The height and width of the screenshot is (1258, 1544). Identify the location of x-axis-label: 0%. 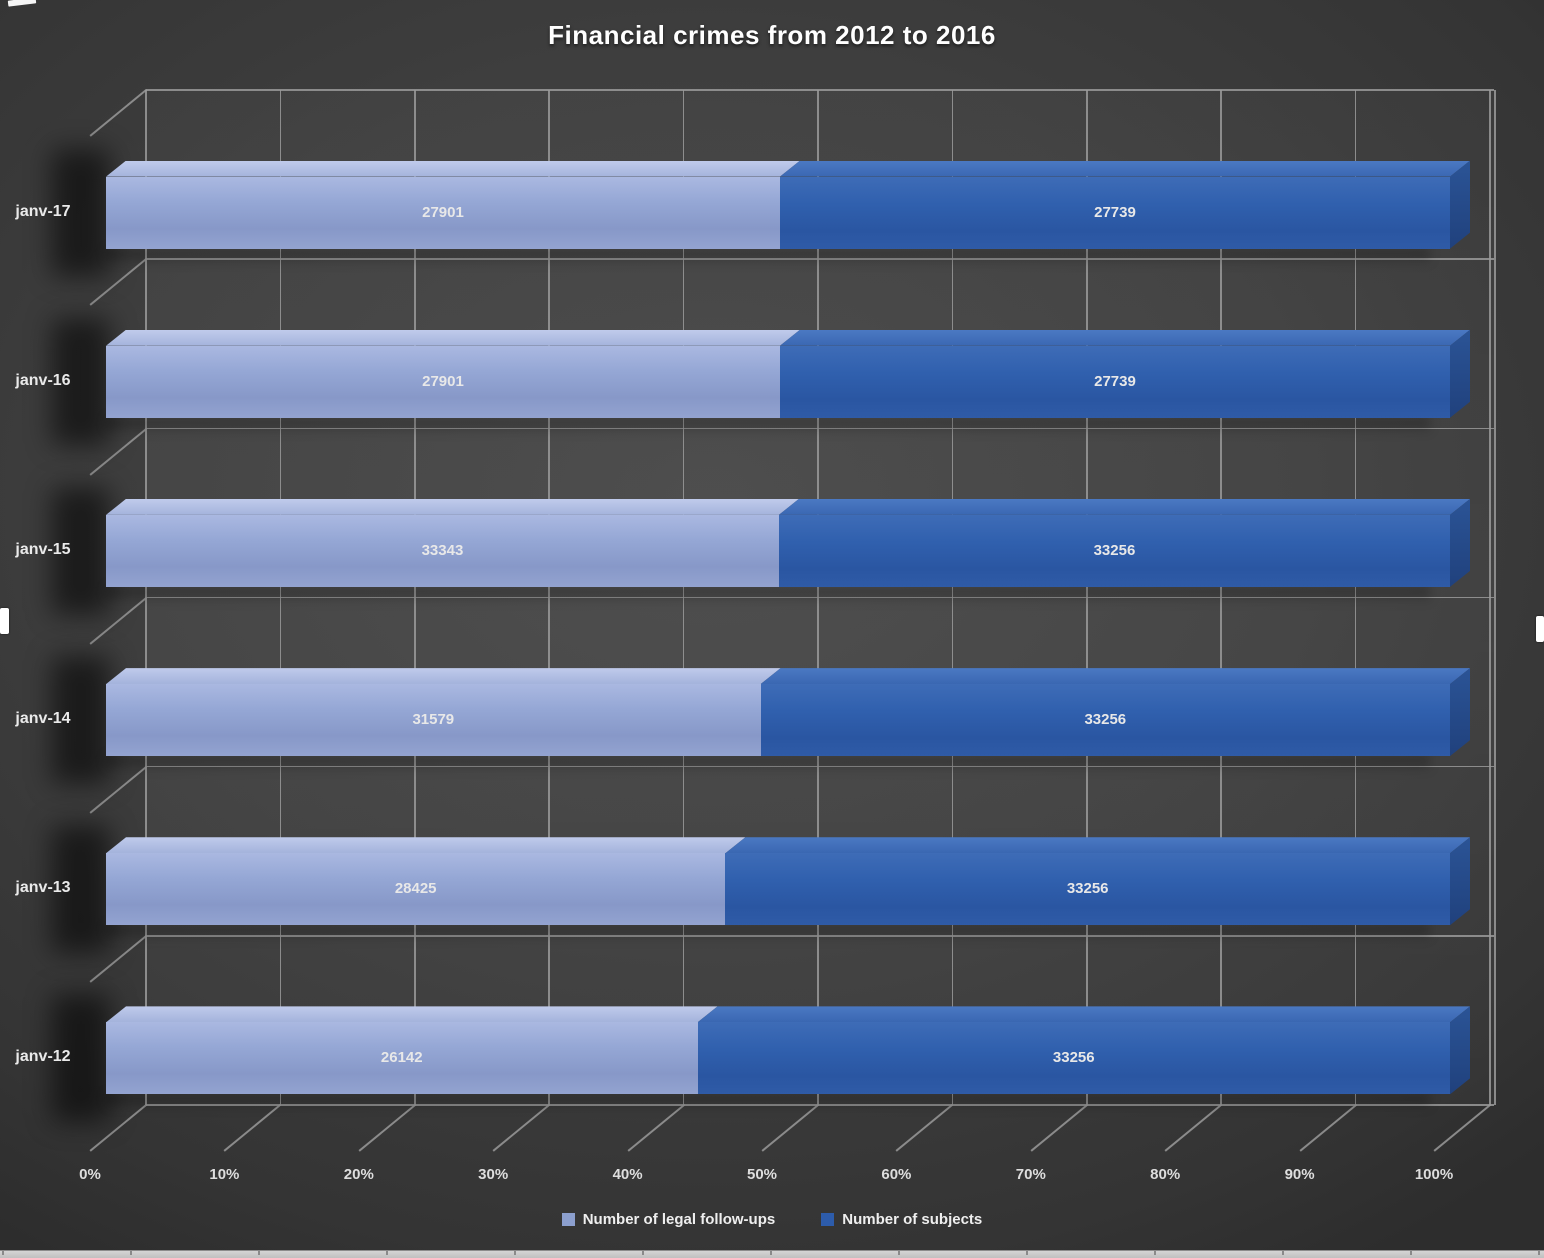
(90, 1174).